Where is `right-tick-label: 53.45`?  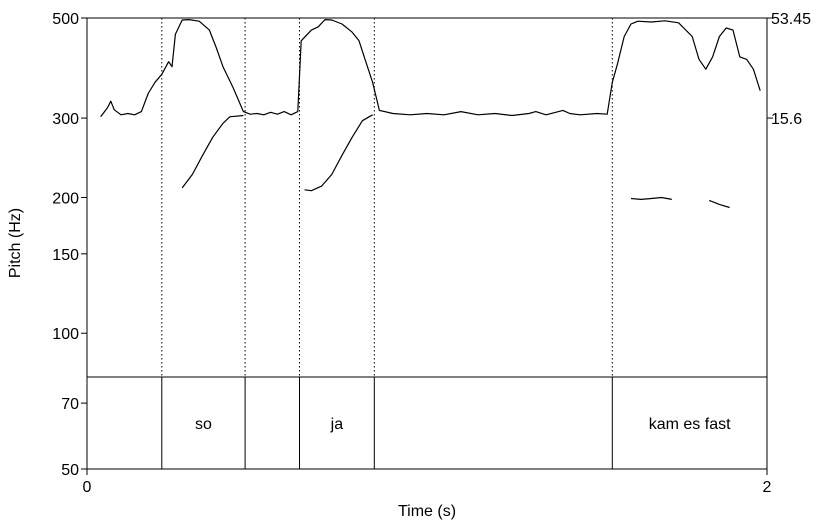
right-tick-label: 53.45 is located at coordinates (791, 19).